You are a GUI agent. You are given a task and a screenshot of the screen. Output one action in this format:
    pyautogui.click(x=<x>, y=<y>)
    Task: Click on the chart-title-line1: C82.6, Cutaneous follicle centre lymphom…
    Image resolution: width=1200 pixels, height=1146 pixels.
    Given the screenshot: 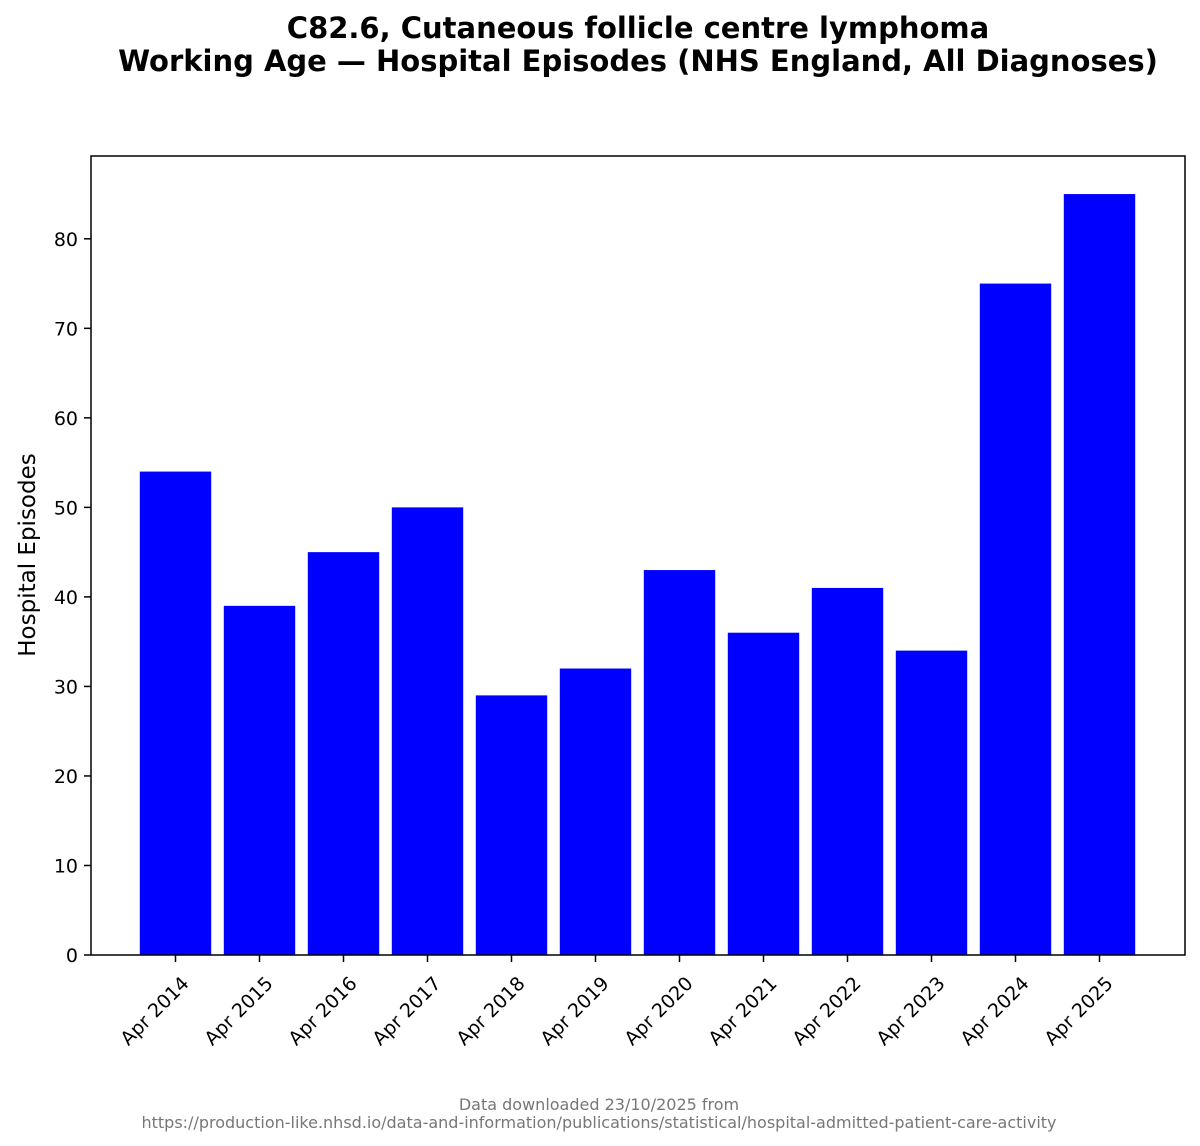 What is the action you would take?
    pyautogui.click(x=638, y=28)
    